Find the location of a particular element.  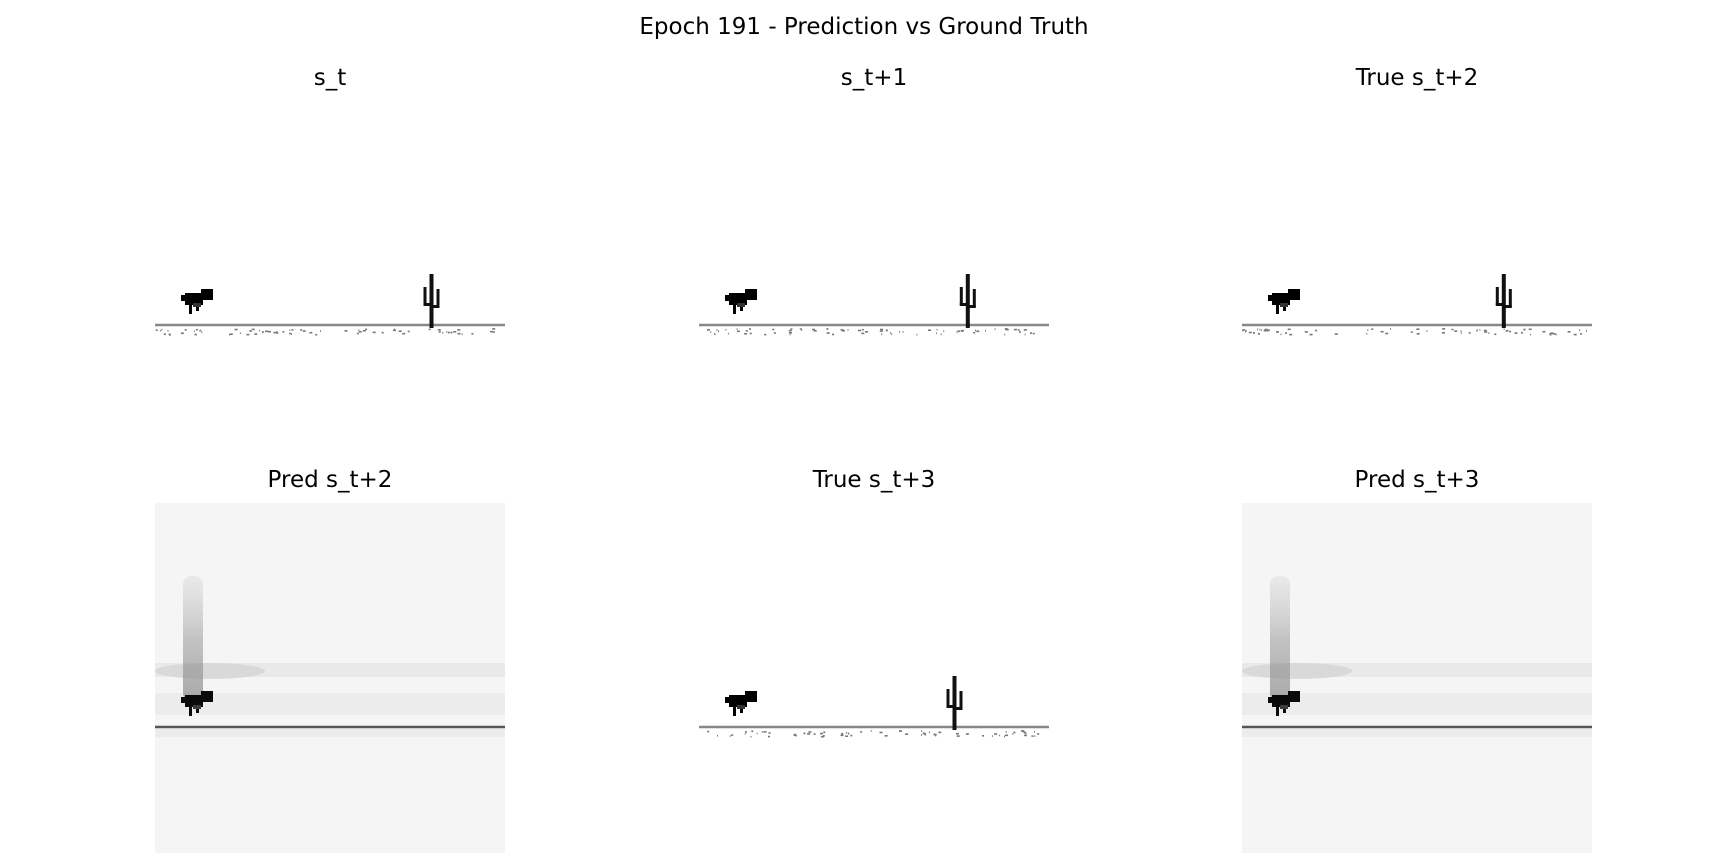

panel-title: Pred s_t+2 is located at coordinates (330, 480).